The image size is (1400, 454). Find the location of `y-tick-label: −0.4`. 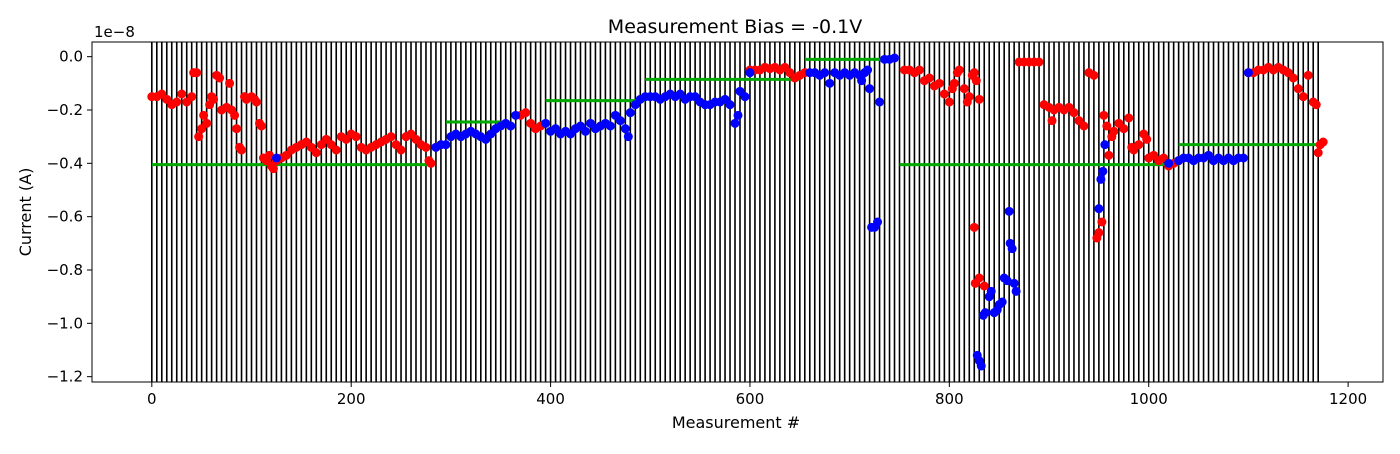

y-tick-label: −0.4 is located at coordinates (65, 163).